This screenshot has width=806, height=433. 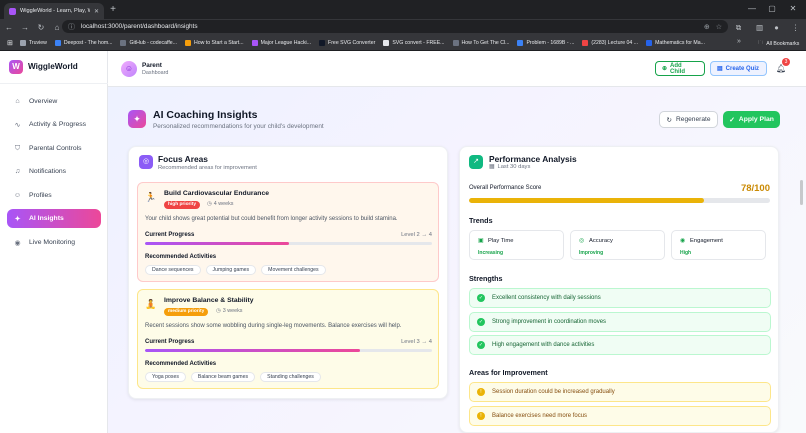 I want to click on apply-plan-button: ✓ Apply Plan, so click(x=751, y=119).